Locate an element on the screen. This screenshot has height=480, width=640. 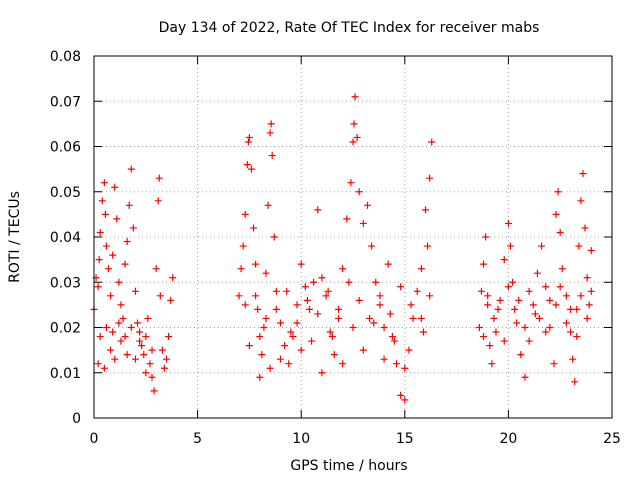
y-tick-label: 0.06 is located at coordinates (65, 148).